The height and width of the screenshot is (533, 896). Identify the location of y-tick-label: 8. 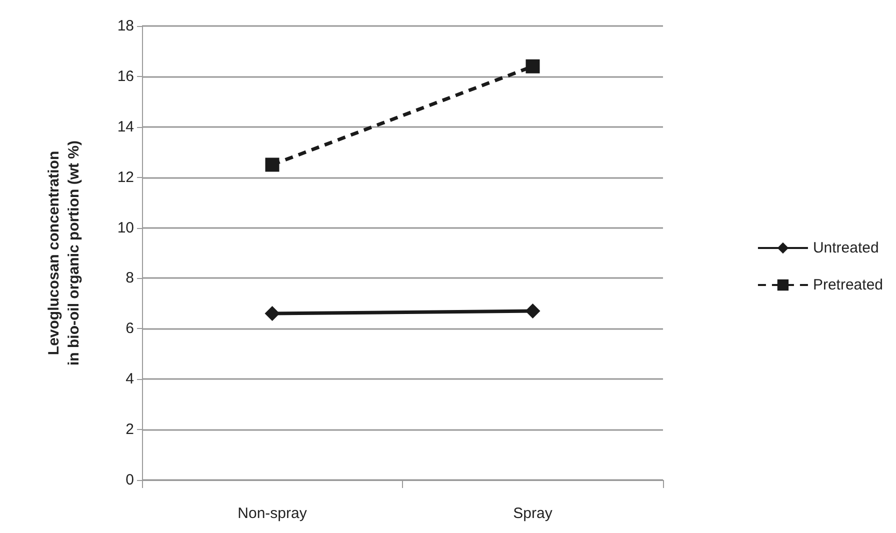
(130, 278).